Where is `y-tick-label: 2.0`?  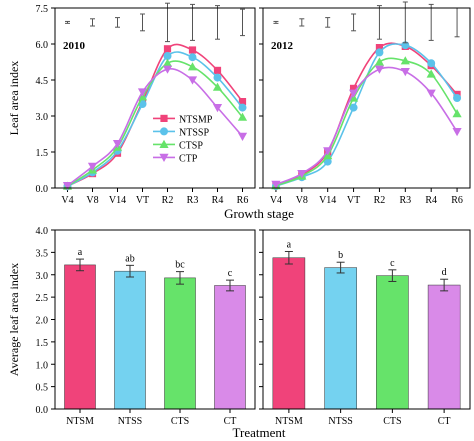
y-tick-label: 2.0 is located at coordinates (42, 321).